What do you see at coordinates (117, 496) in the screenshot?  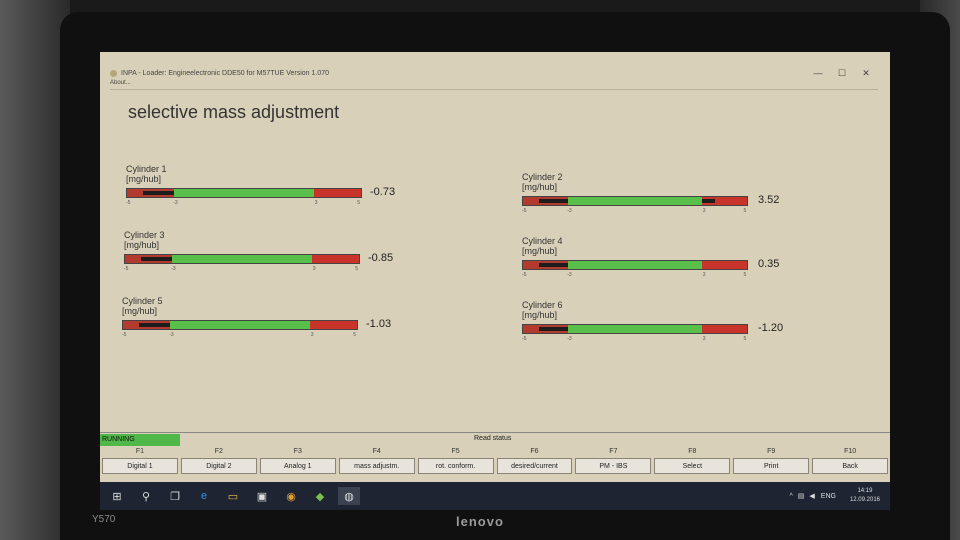 I see `windows-start-icon: ⊞` at bounding box center [117, 496].